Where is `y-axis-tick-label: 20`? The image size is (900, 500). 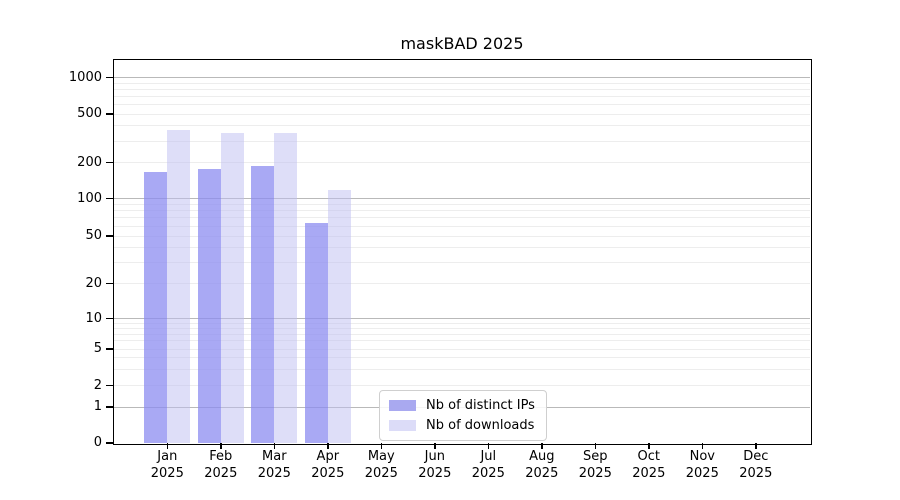 y-axis-tick-label: 20 is located at coordinates (93, 283).